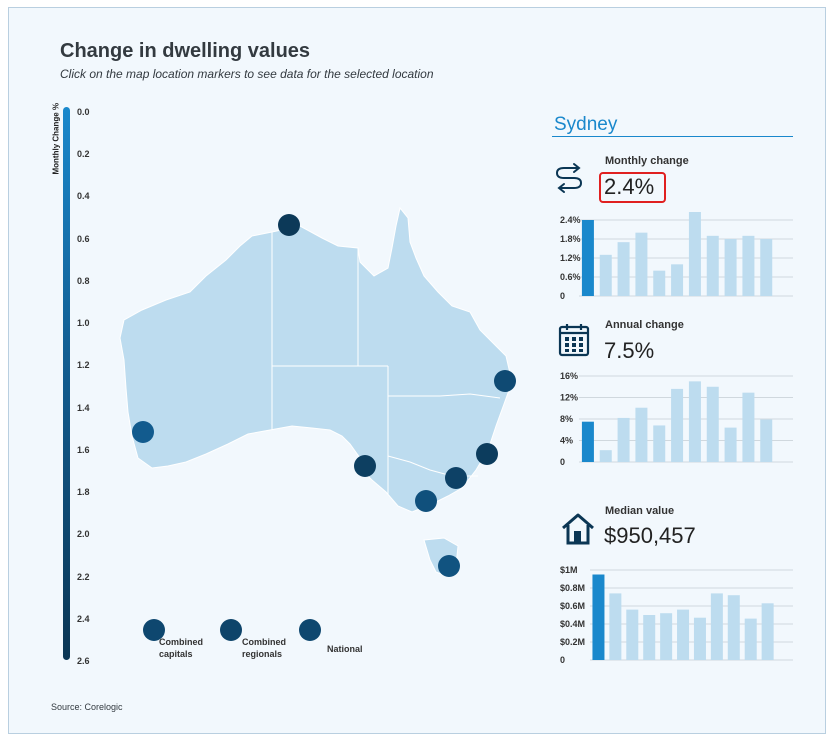 This screenshot has height=742, width=833. Describe the element at coordinates (578, 529) in the screenshot. I see `house-icon` at that location.